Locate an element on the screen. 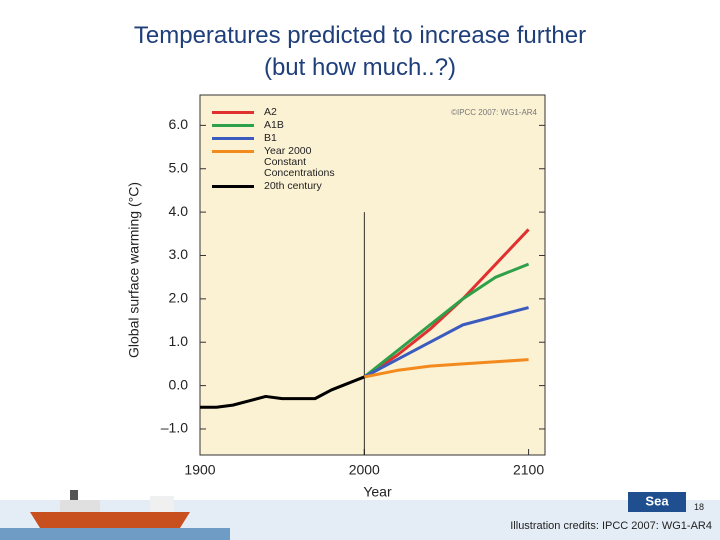 This screenshot has height=540, width=720. y-axis-label: Global surface warming (°C) is located at coordinates (134, 270).